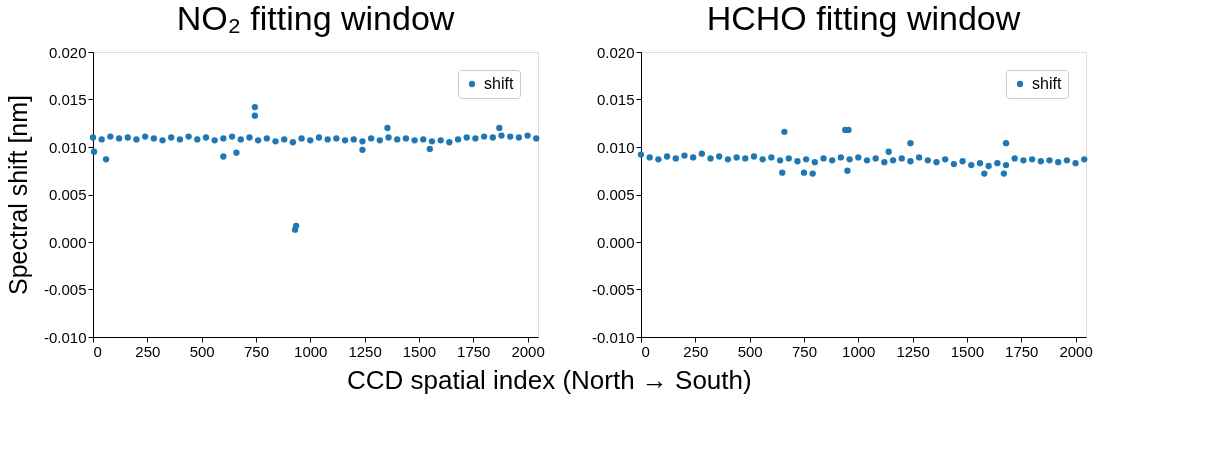 The width and height of the screenshot is (1224, 469). What do you see at coordinates (17, 195) in the screenshot?
I see `y-axis-title: Spectral shift [nm]` at bounding box center [17, 195].